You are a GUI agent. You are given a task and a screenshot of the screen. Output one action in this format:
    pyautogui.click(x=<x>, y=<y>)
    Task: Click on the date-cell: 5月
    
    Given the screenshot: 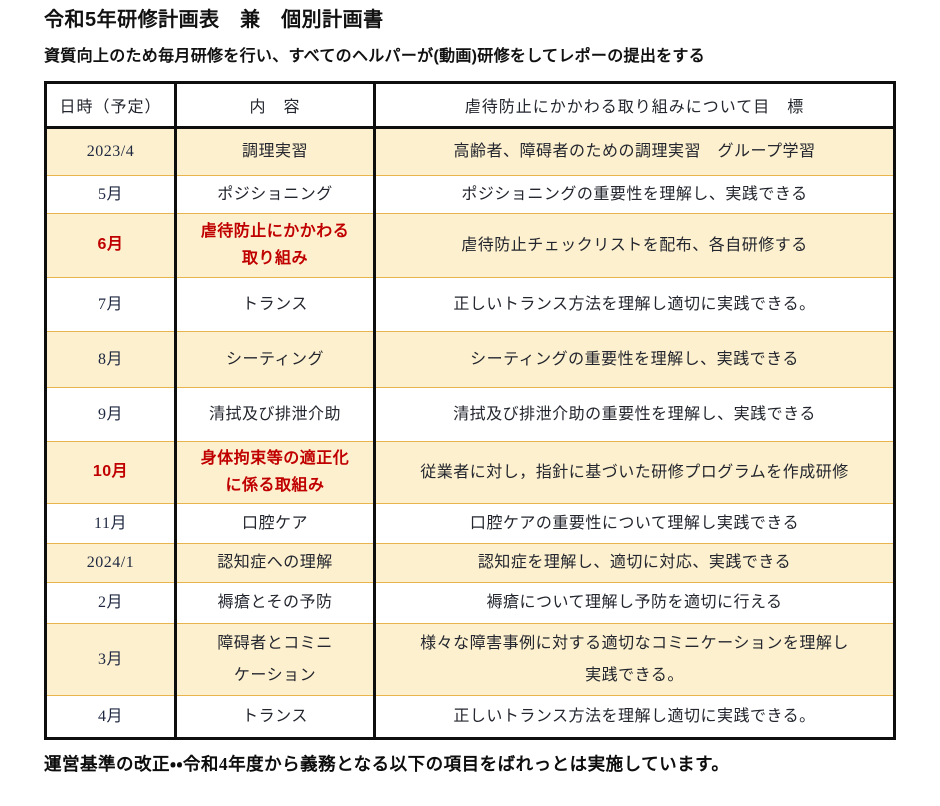 What is the action you would take?
    pyautogui.click(x=110, y=194)
    